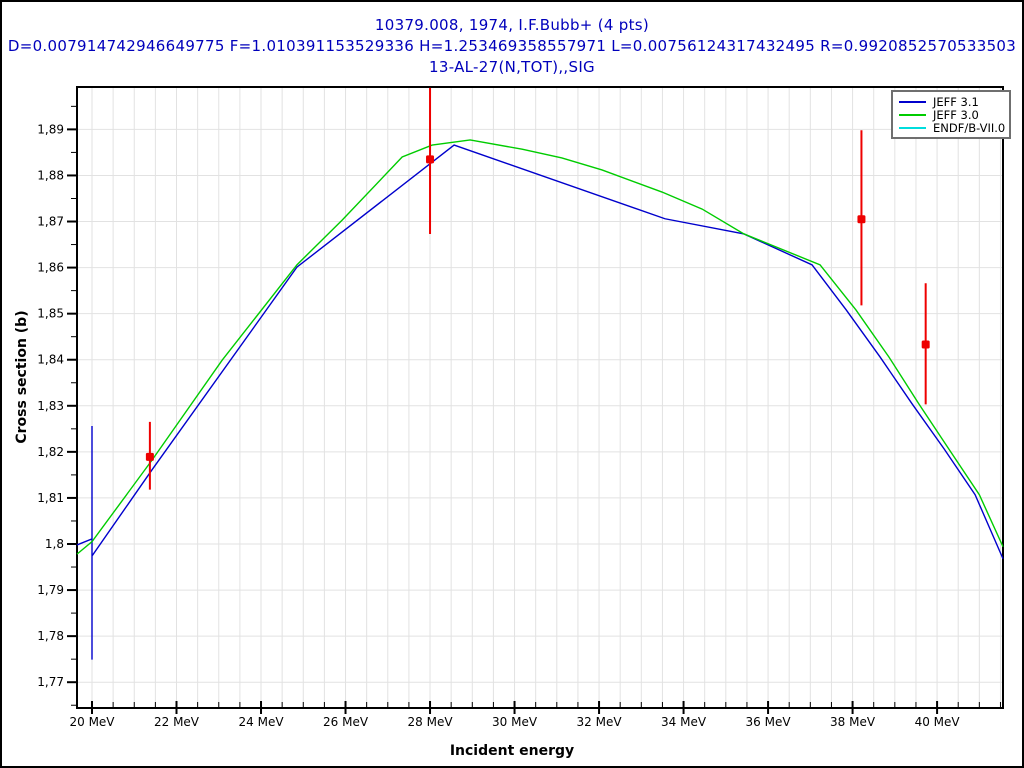 The image size is (1024, 768). Describe the element at coordinates (50, 452) in the screenshot. I see `svg-text: 1,82` at that location.